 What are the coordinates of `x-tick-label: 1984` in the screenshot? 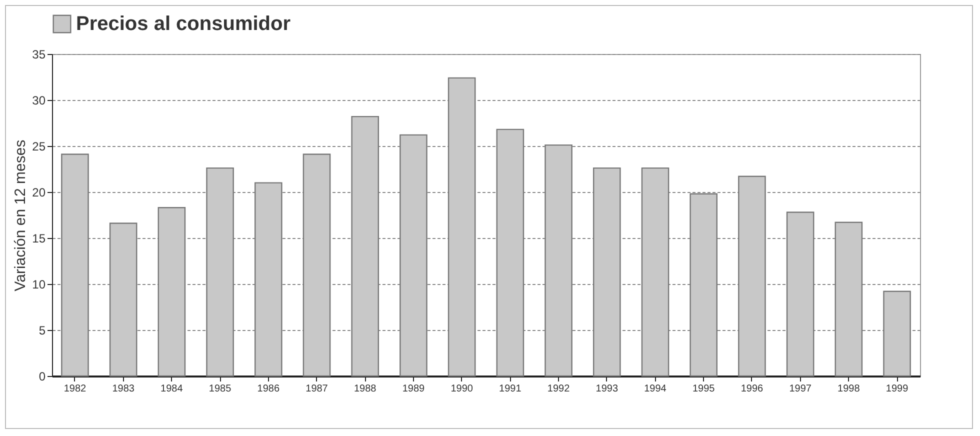 It's located at (172, 389).